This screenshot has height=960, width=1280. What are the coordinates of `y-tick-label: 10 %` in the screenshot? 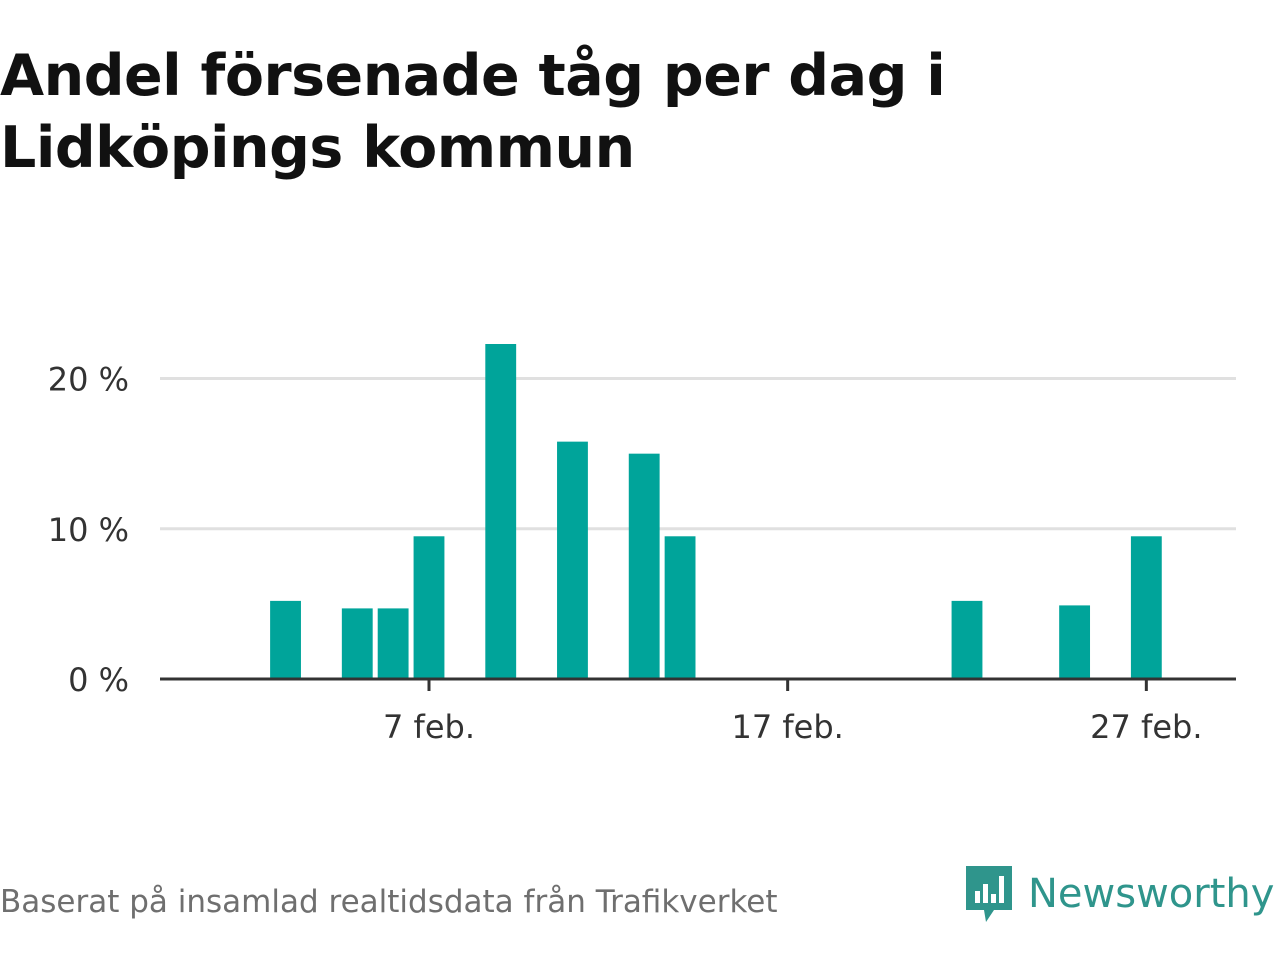 It's located at (88, 530).